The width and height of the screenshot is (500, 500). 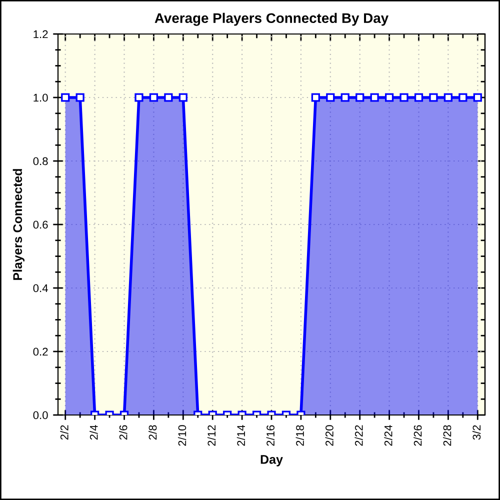 What do you see at coordinates (270, 435) in the screenshot?
I see `x-tick-label: 2/16` at bounding box center [270, 435].